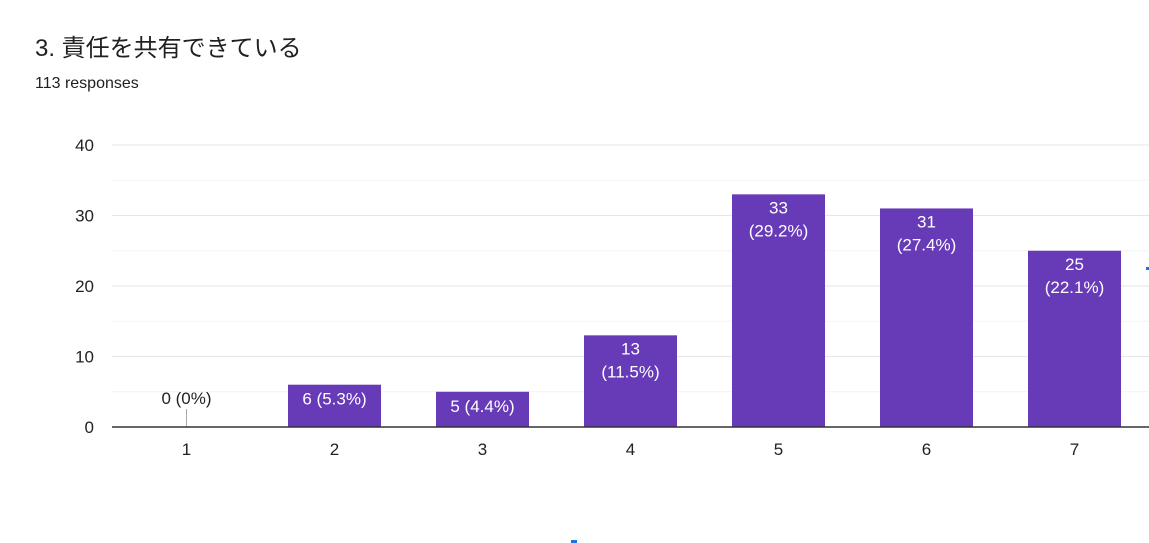 The image size is (1149, 543). Describe the element at coordinates (630, 371) in the screenshot. I see `data-label: (11.5%)` at that location.